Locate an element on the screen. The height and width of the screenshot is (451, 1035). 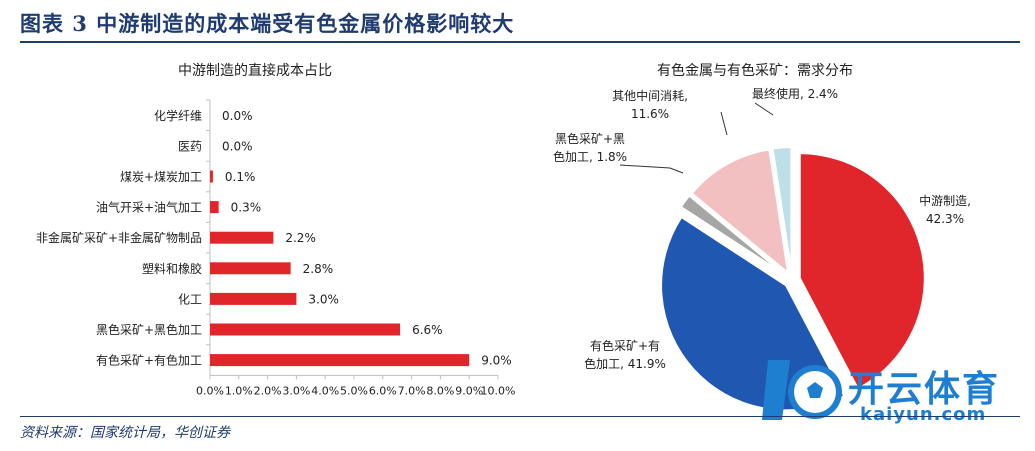
x-tick-label: 1.0% is located at coordinates (239, 390).